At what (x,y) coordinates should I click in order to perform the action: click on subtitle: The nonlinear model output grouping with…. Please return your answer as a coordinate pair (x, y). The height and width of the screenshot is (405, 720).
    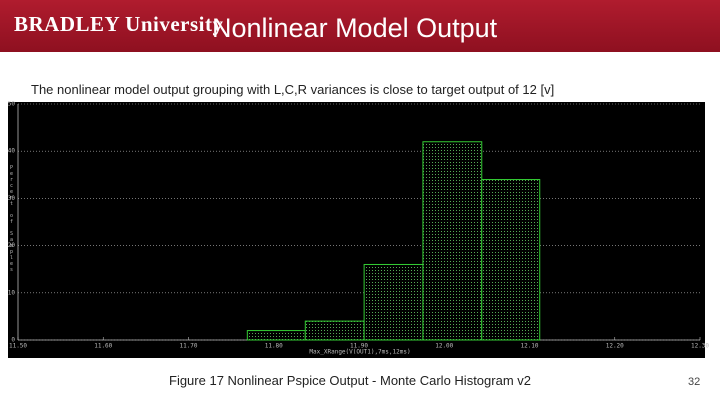
    Looking at the image, I should click on (293, 89).